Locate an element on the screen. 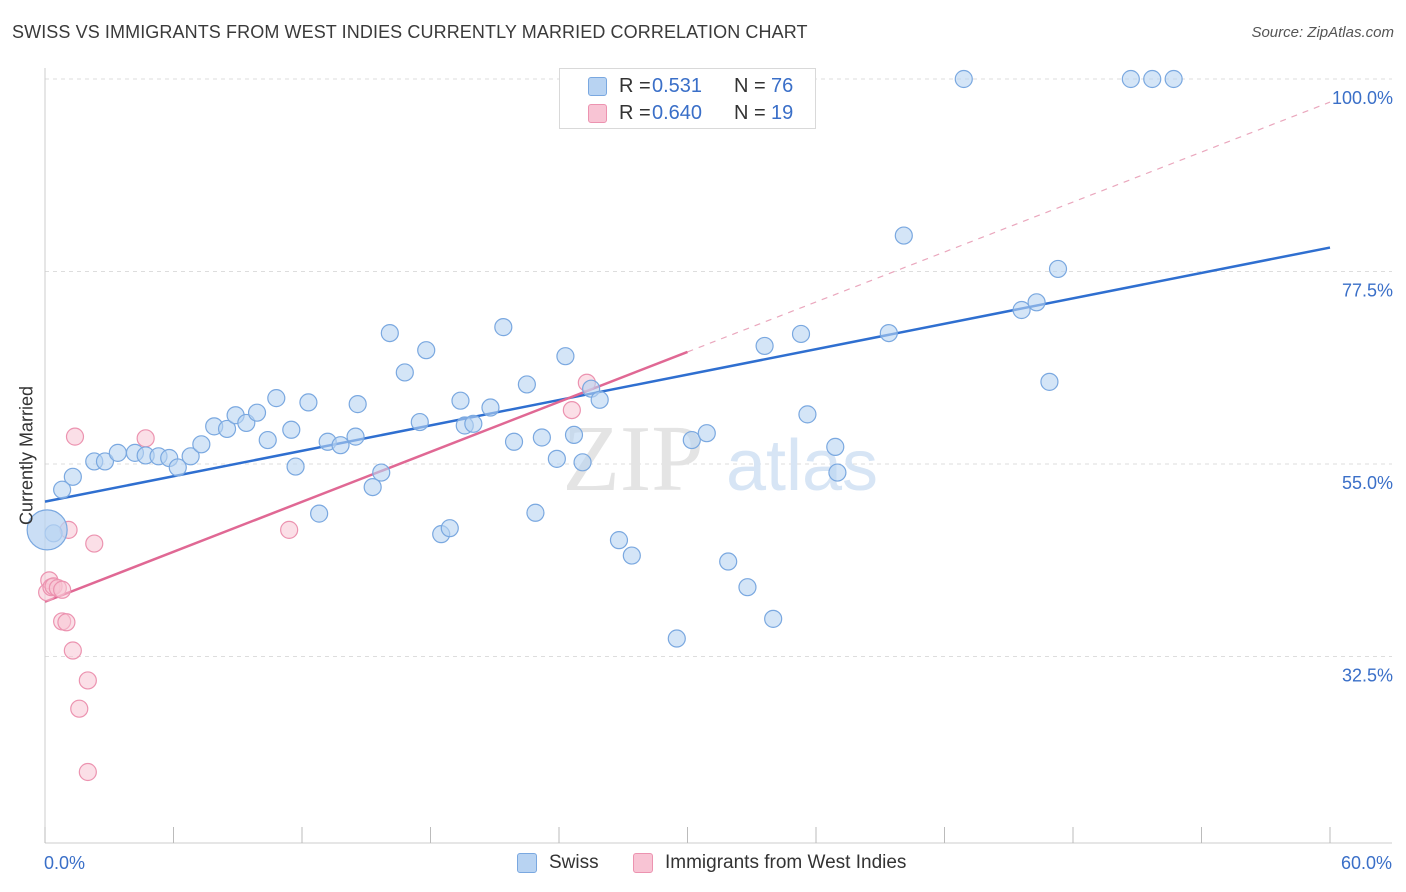 This screenshot has width=1406, height=892. series-swatch-swiss is located at coordinates (527, 863).